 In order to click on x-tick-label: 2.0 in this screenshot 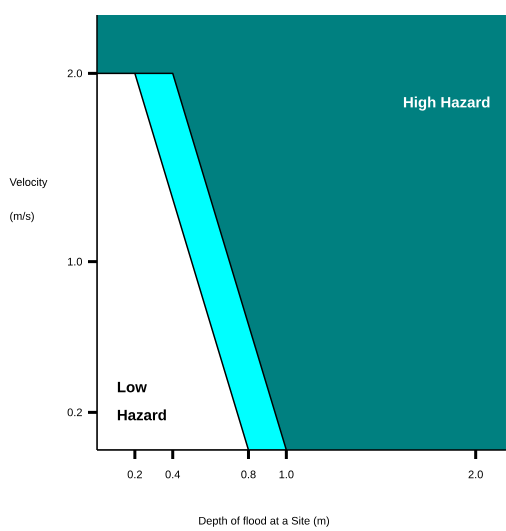, I will do `click(475, 474)`.